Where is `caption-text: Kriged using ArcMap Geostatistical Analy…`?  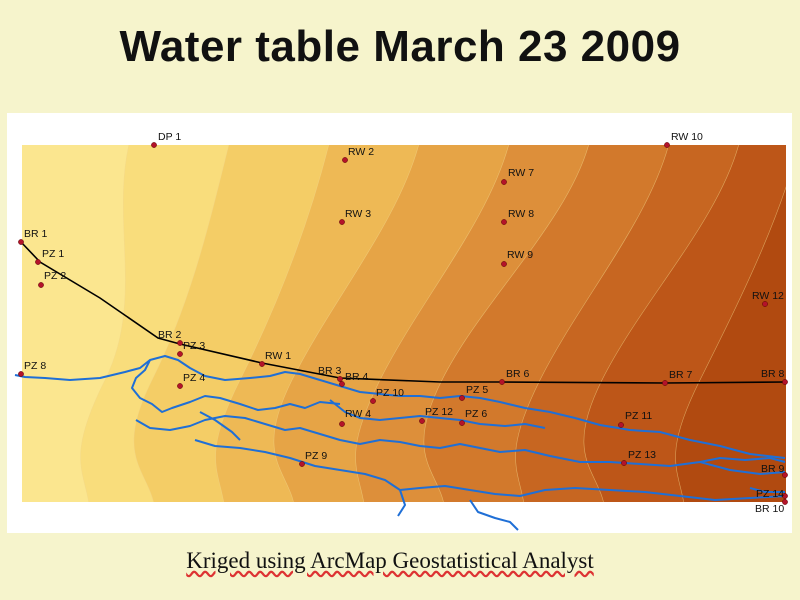
caption-text: Kriged using ArcMap Geostatistical Analy… is located at coordinates (390, 560).